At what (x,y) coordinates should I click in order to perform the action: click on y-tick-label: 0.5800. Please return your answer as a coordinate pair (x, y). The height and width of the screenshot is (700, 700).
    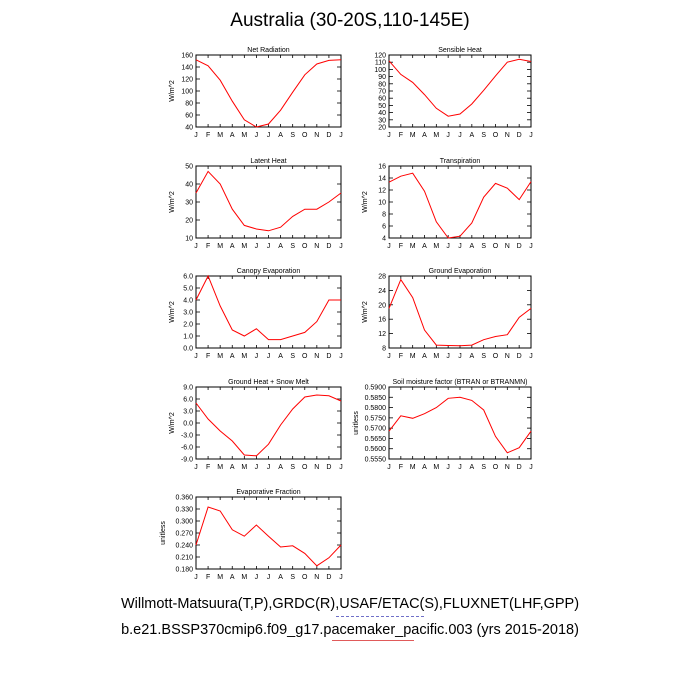
    Looking at the image, I should click on (376, 408).